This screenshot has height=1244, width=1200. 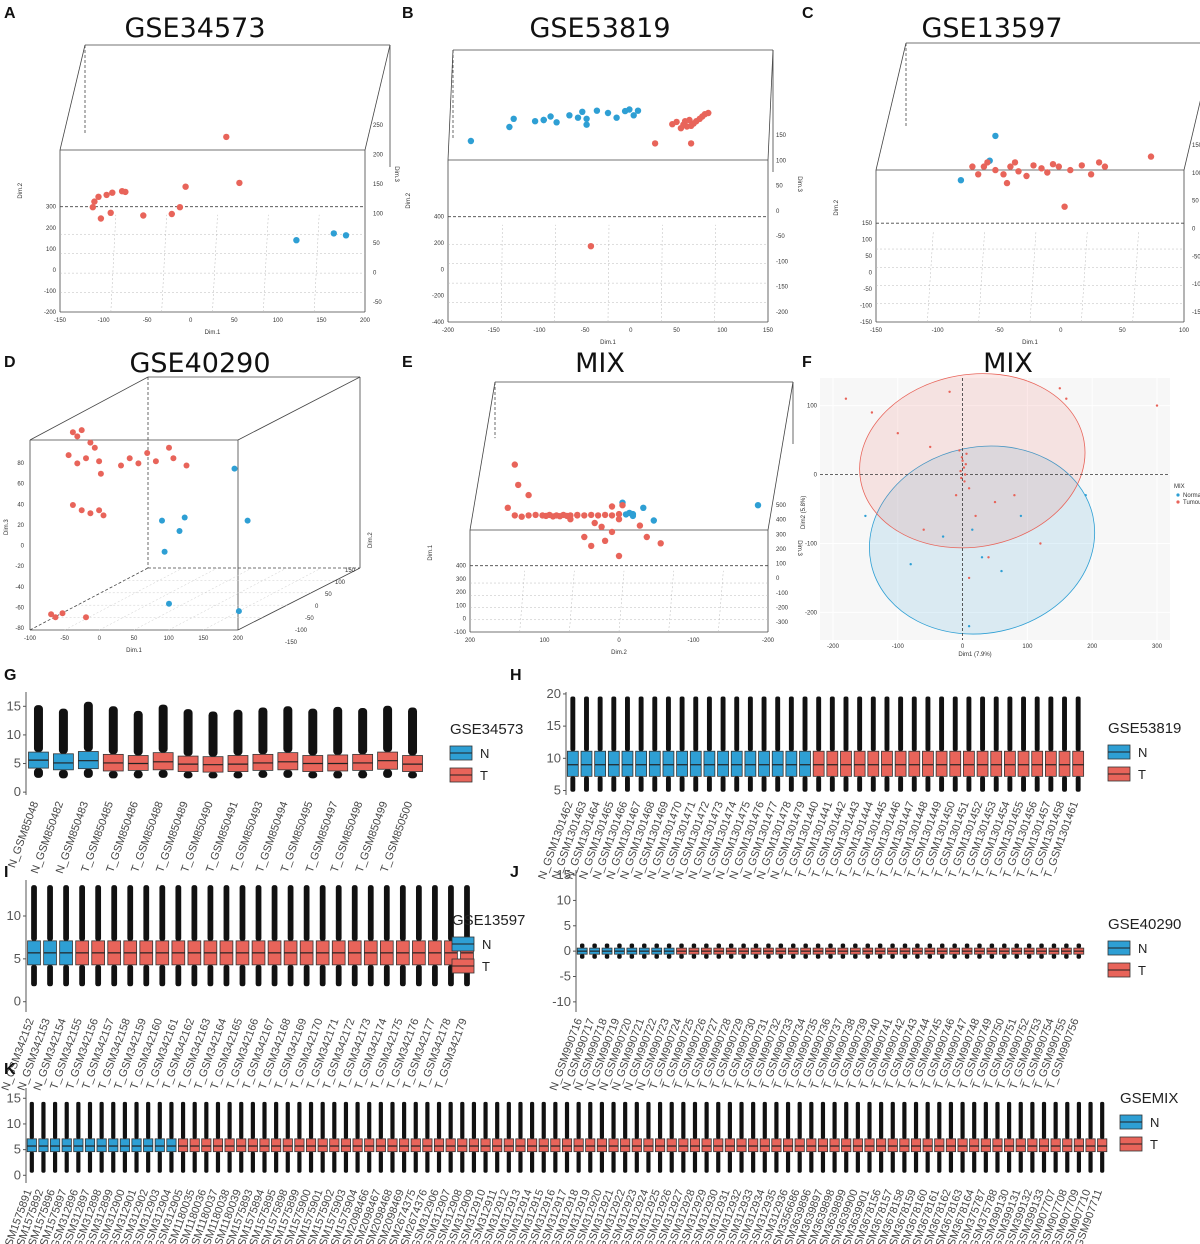 What do you see at coordinates (833, 647) in the screenshot?
I see `x-tick-label: -200` at bounding box center [833, 647].